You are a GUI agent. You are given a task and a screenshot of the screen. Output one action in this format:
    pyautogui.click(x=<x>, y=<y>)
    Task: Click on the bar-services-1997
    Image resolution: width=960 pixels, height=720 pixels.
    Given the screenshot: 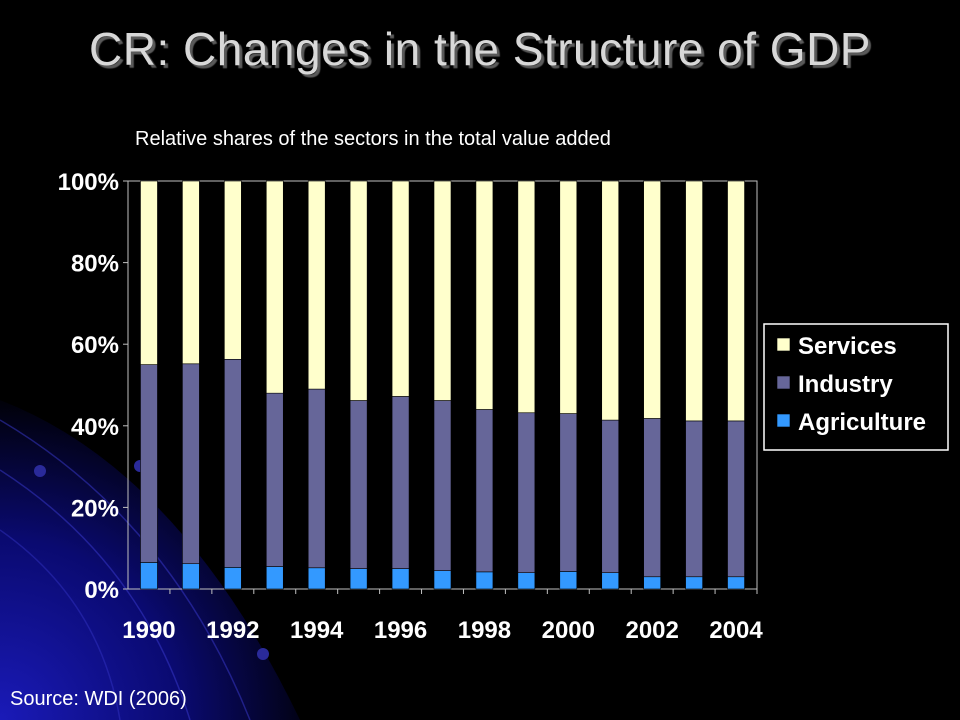 What is the action you would take?
    pyautogui.click(x=442, y=290)
    